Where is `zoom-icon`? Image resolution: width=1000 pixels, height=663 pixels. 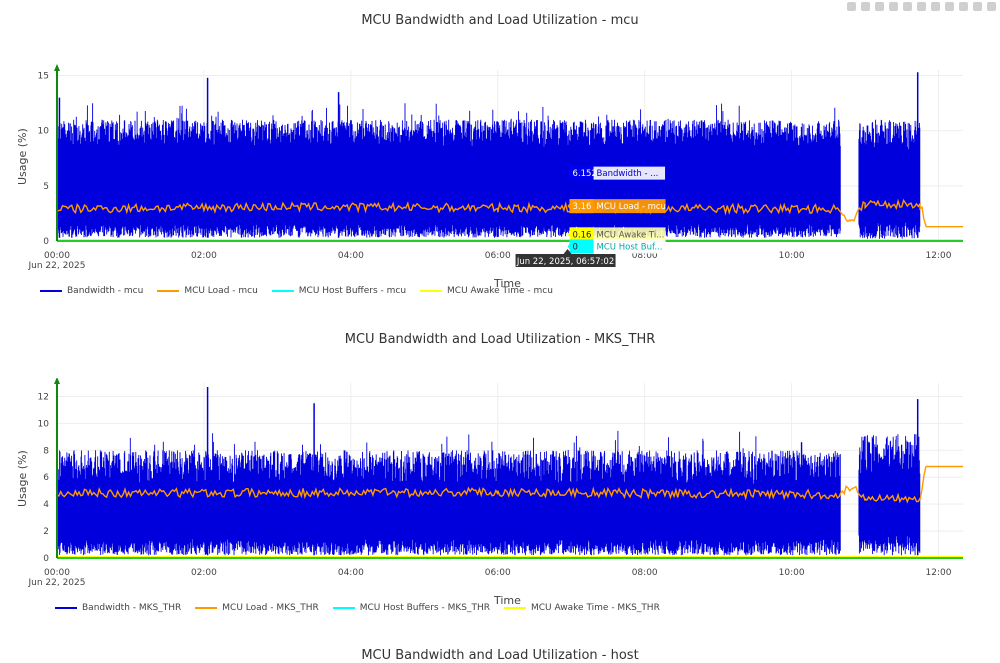
zoom-icon is located at coordinates (865, 6).